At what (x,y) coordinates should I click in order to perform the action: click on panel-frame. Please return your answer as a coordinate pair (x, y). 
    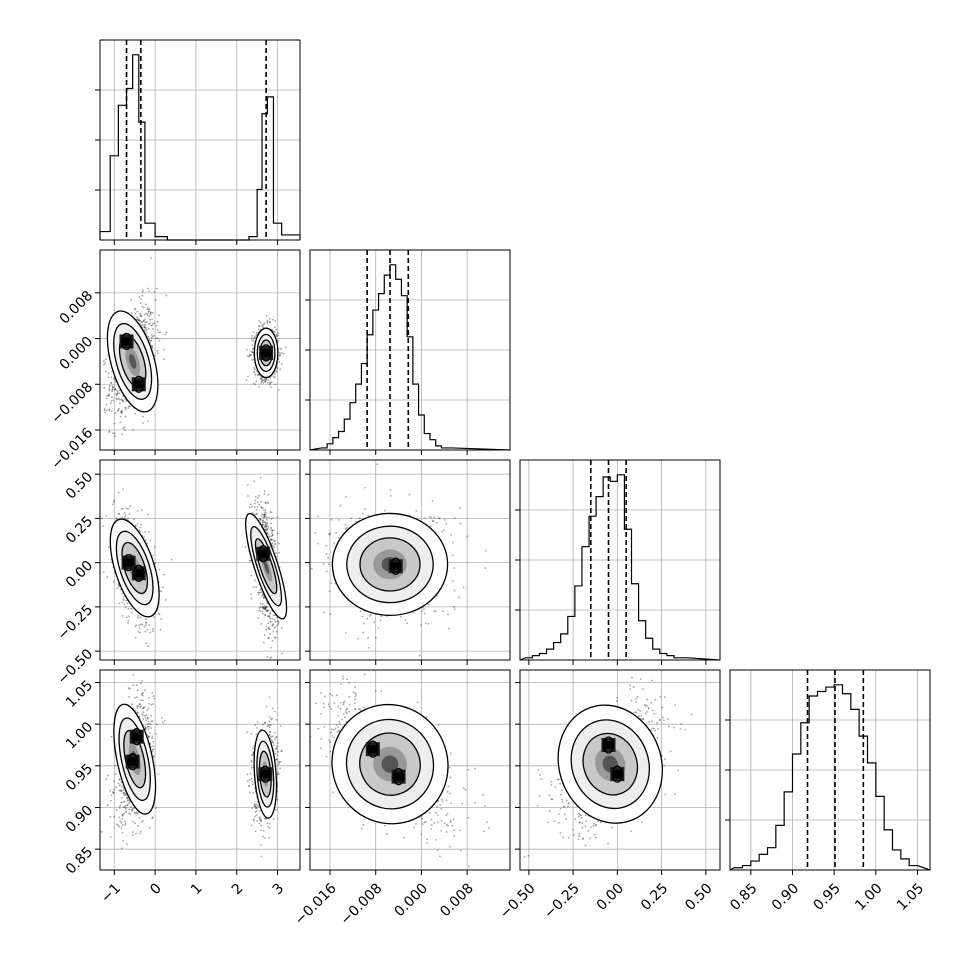
    Looking at the image, I should click on (200, 560).